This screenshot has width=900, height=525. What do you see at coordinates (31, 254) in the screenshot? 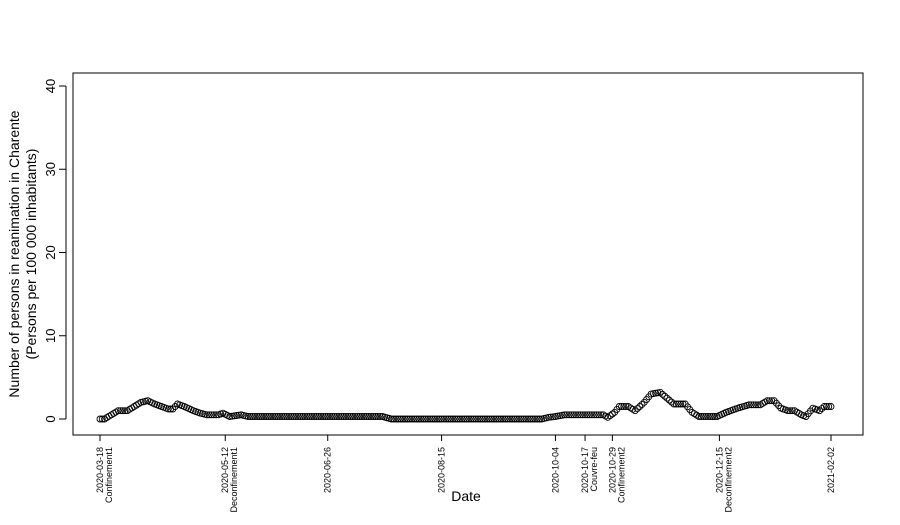
I see `y-axis-label-line2: (Persons per 100 000 inhabitants)` at bounding box center [31, 254].